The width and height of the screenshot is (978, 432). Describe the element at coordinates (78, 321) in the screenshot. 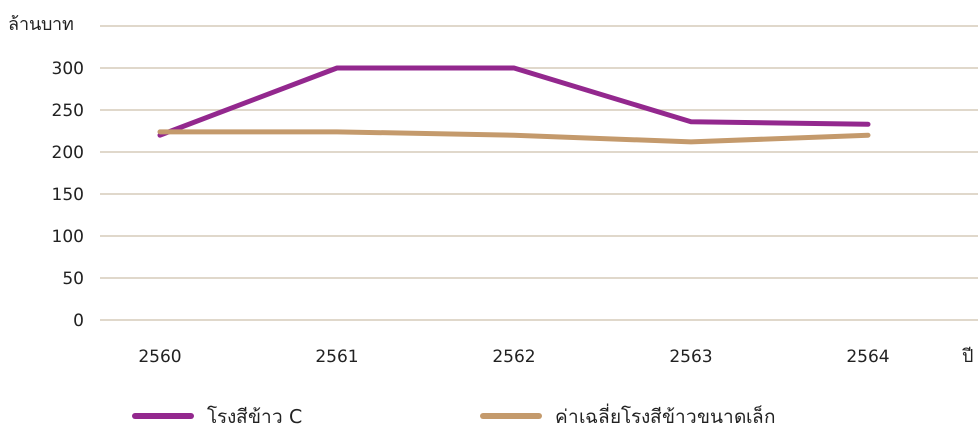

I see `y-tick-label: 0` at that location.